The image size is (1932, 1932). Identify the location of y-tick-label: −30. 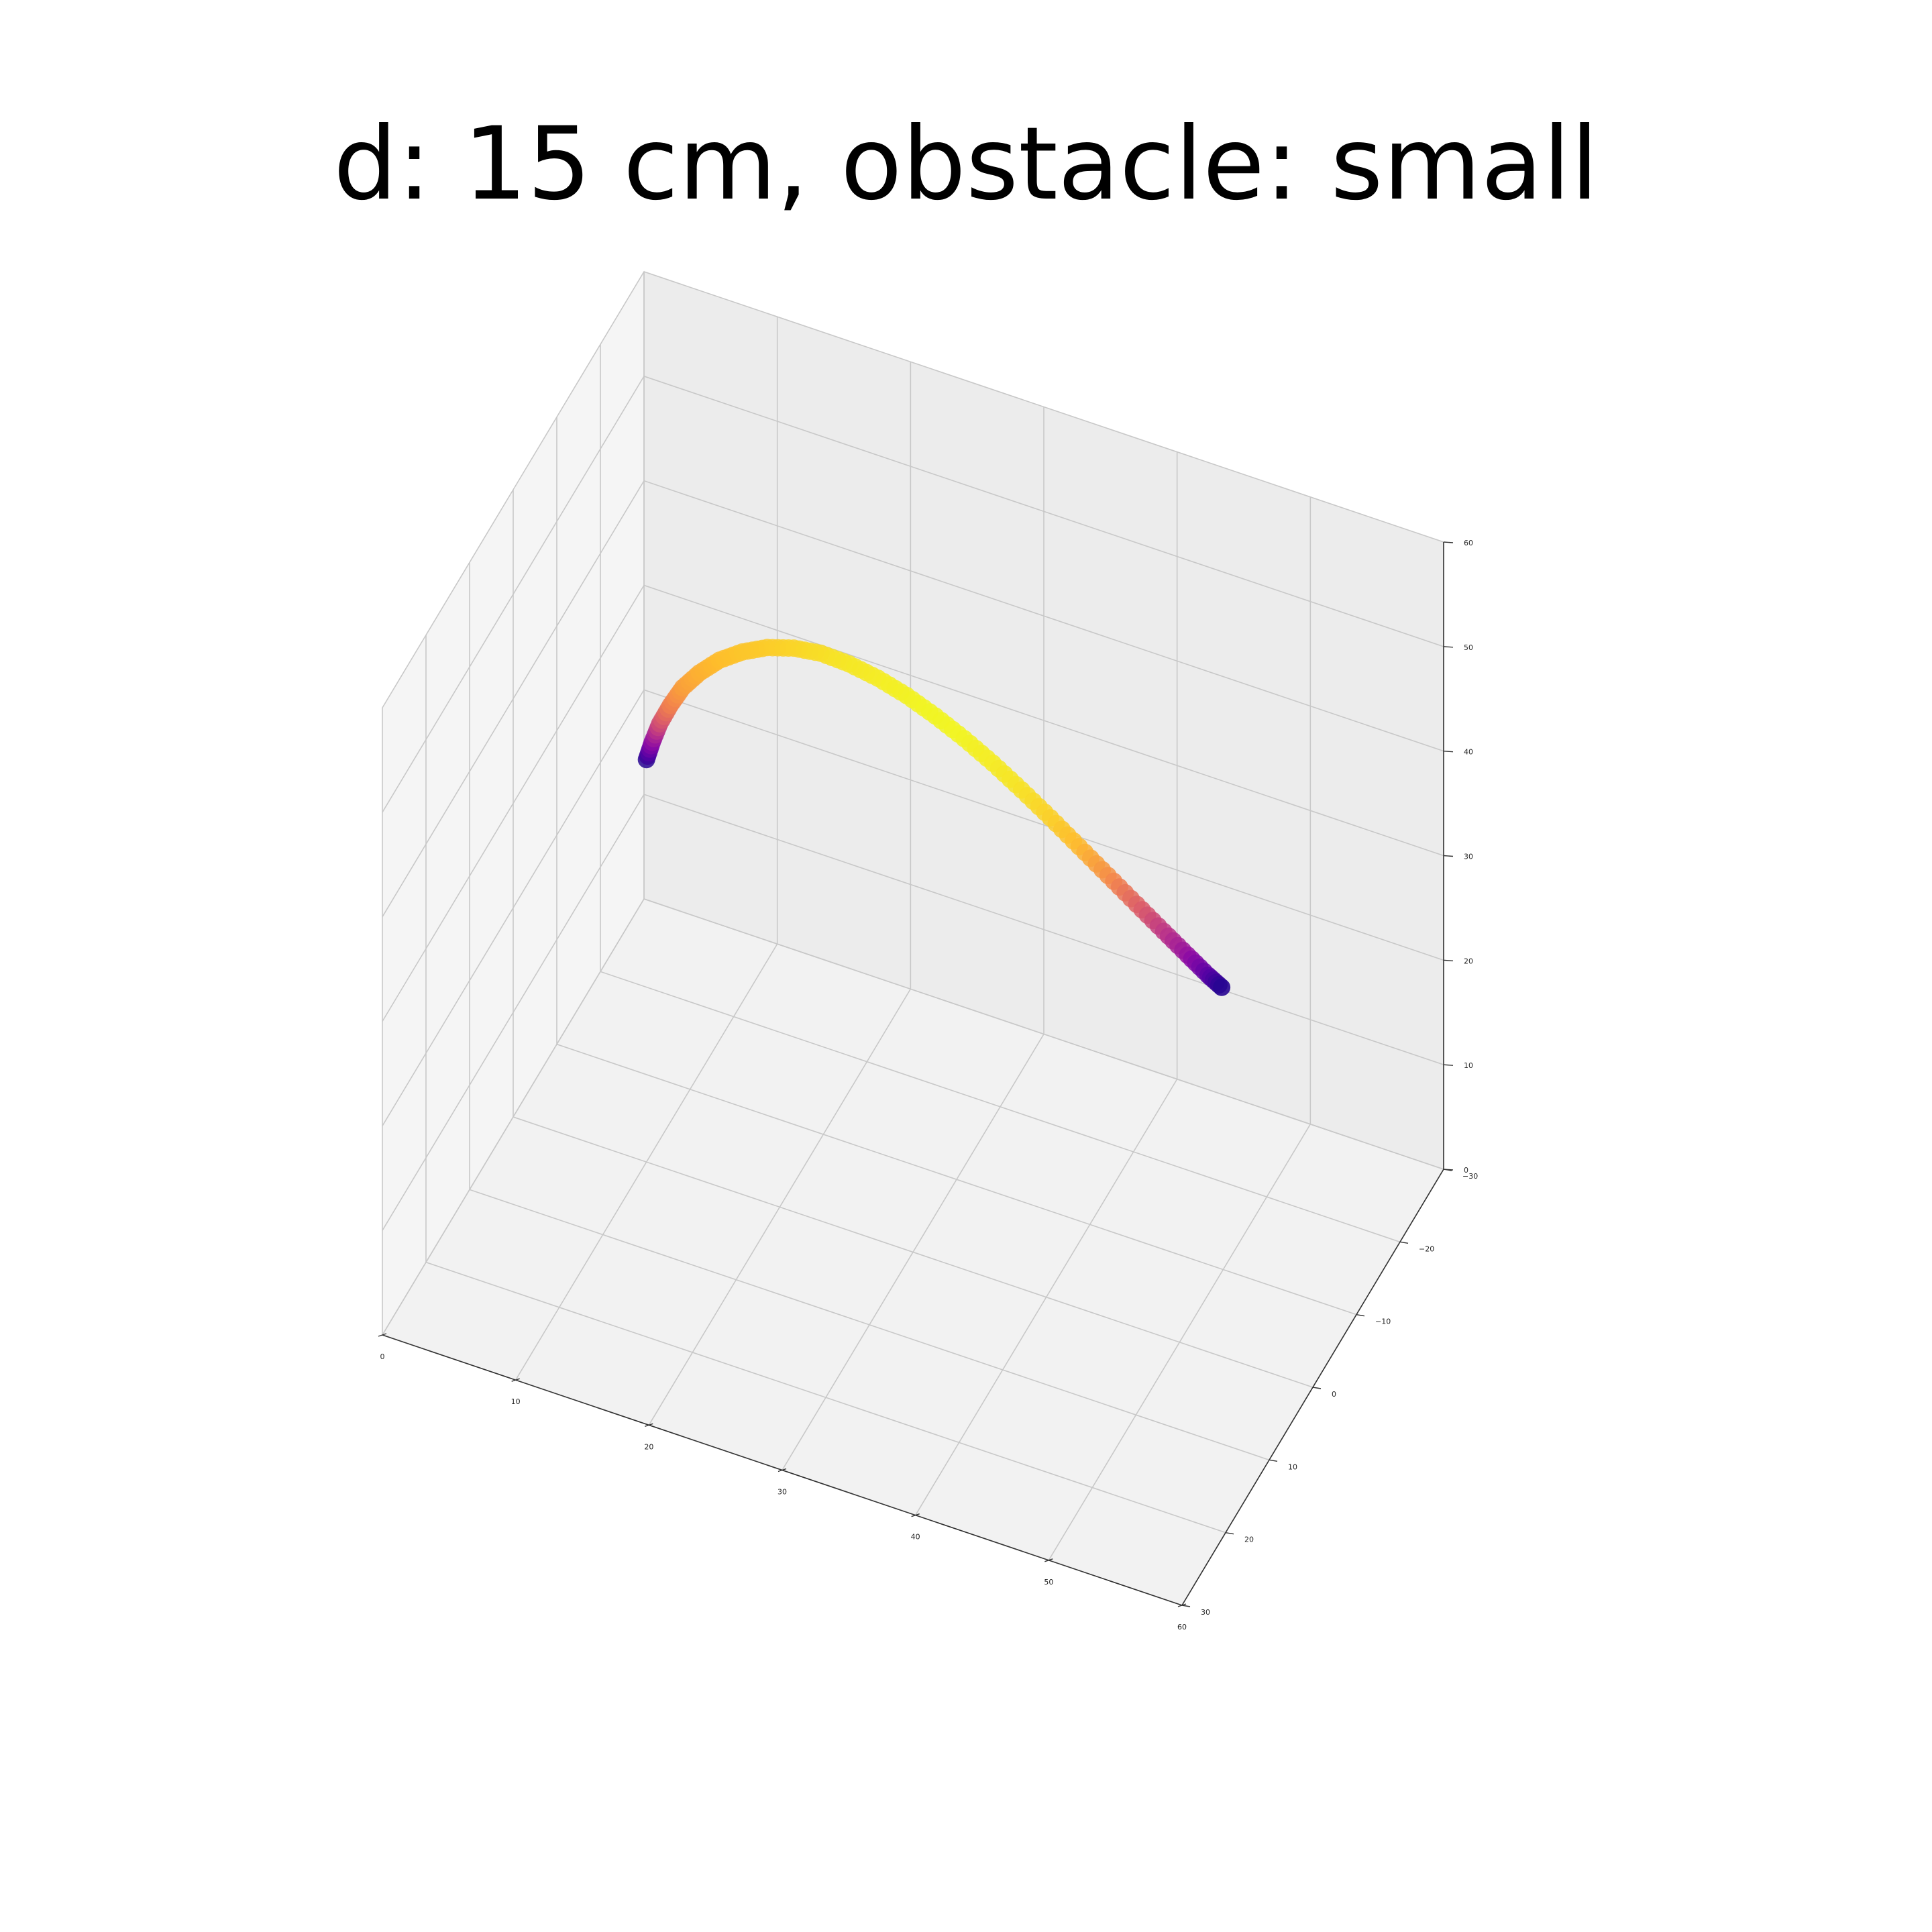
(1470, 1176).